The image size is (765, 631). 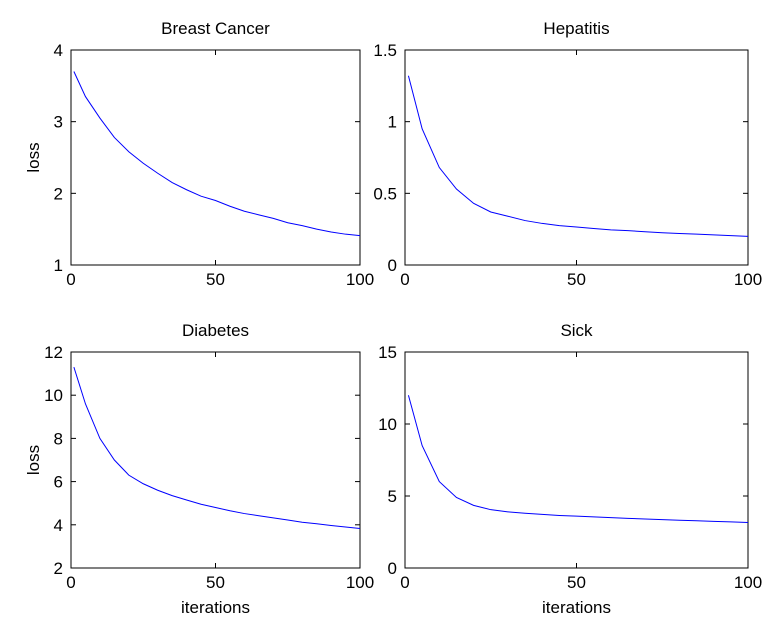 I want to click on axes-box, so click(x=215, y=157).